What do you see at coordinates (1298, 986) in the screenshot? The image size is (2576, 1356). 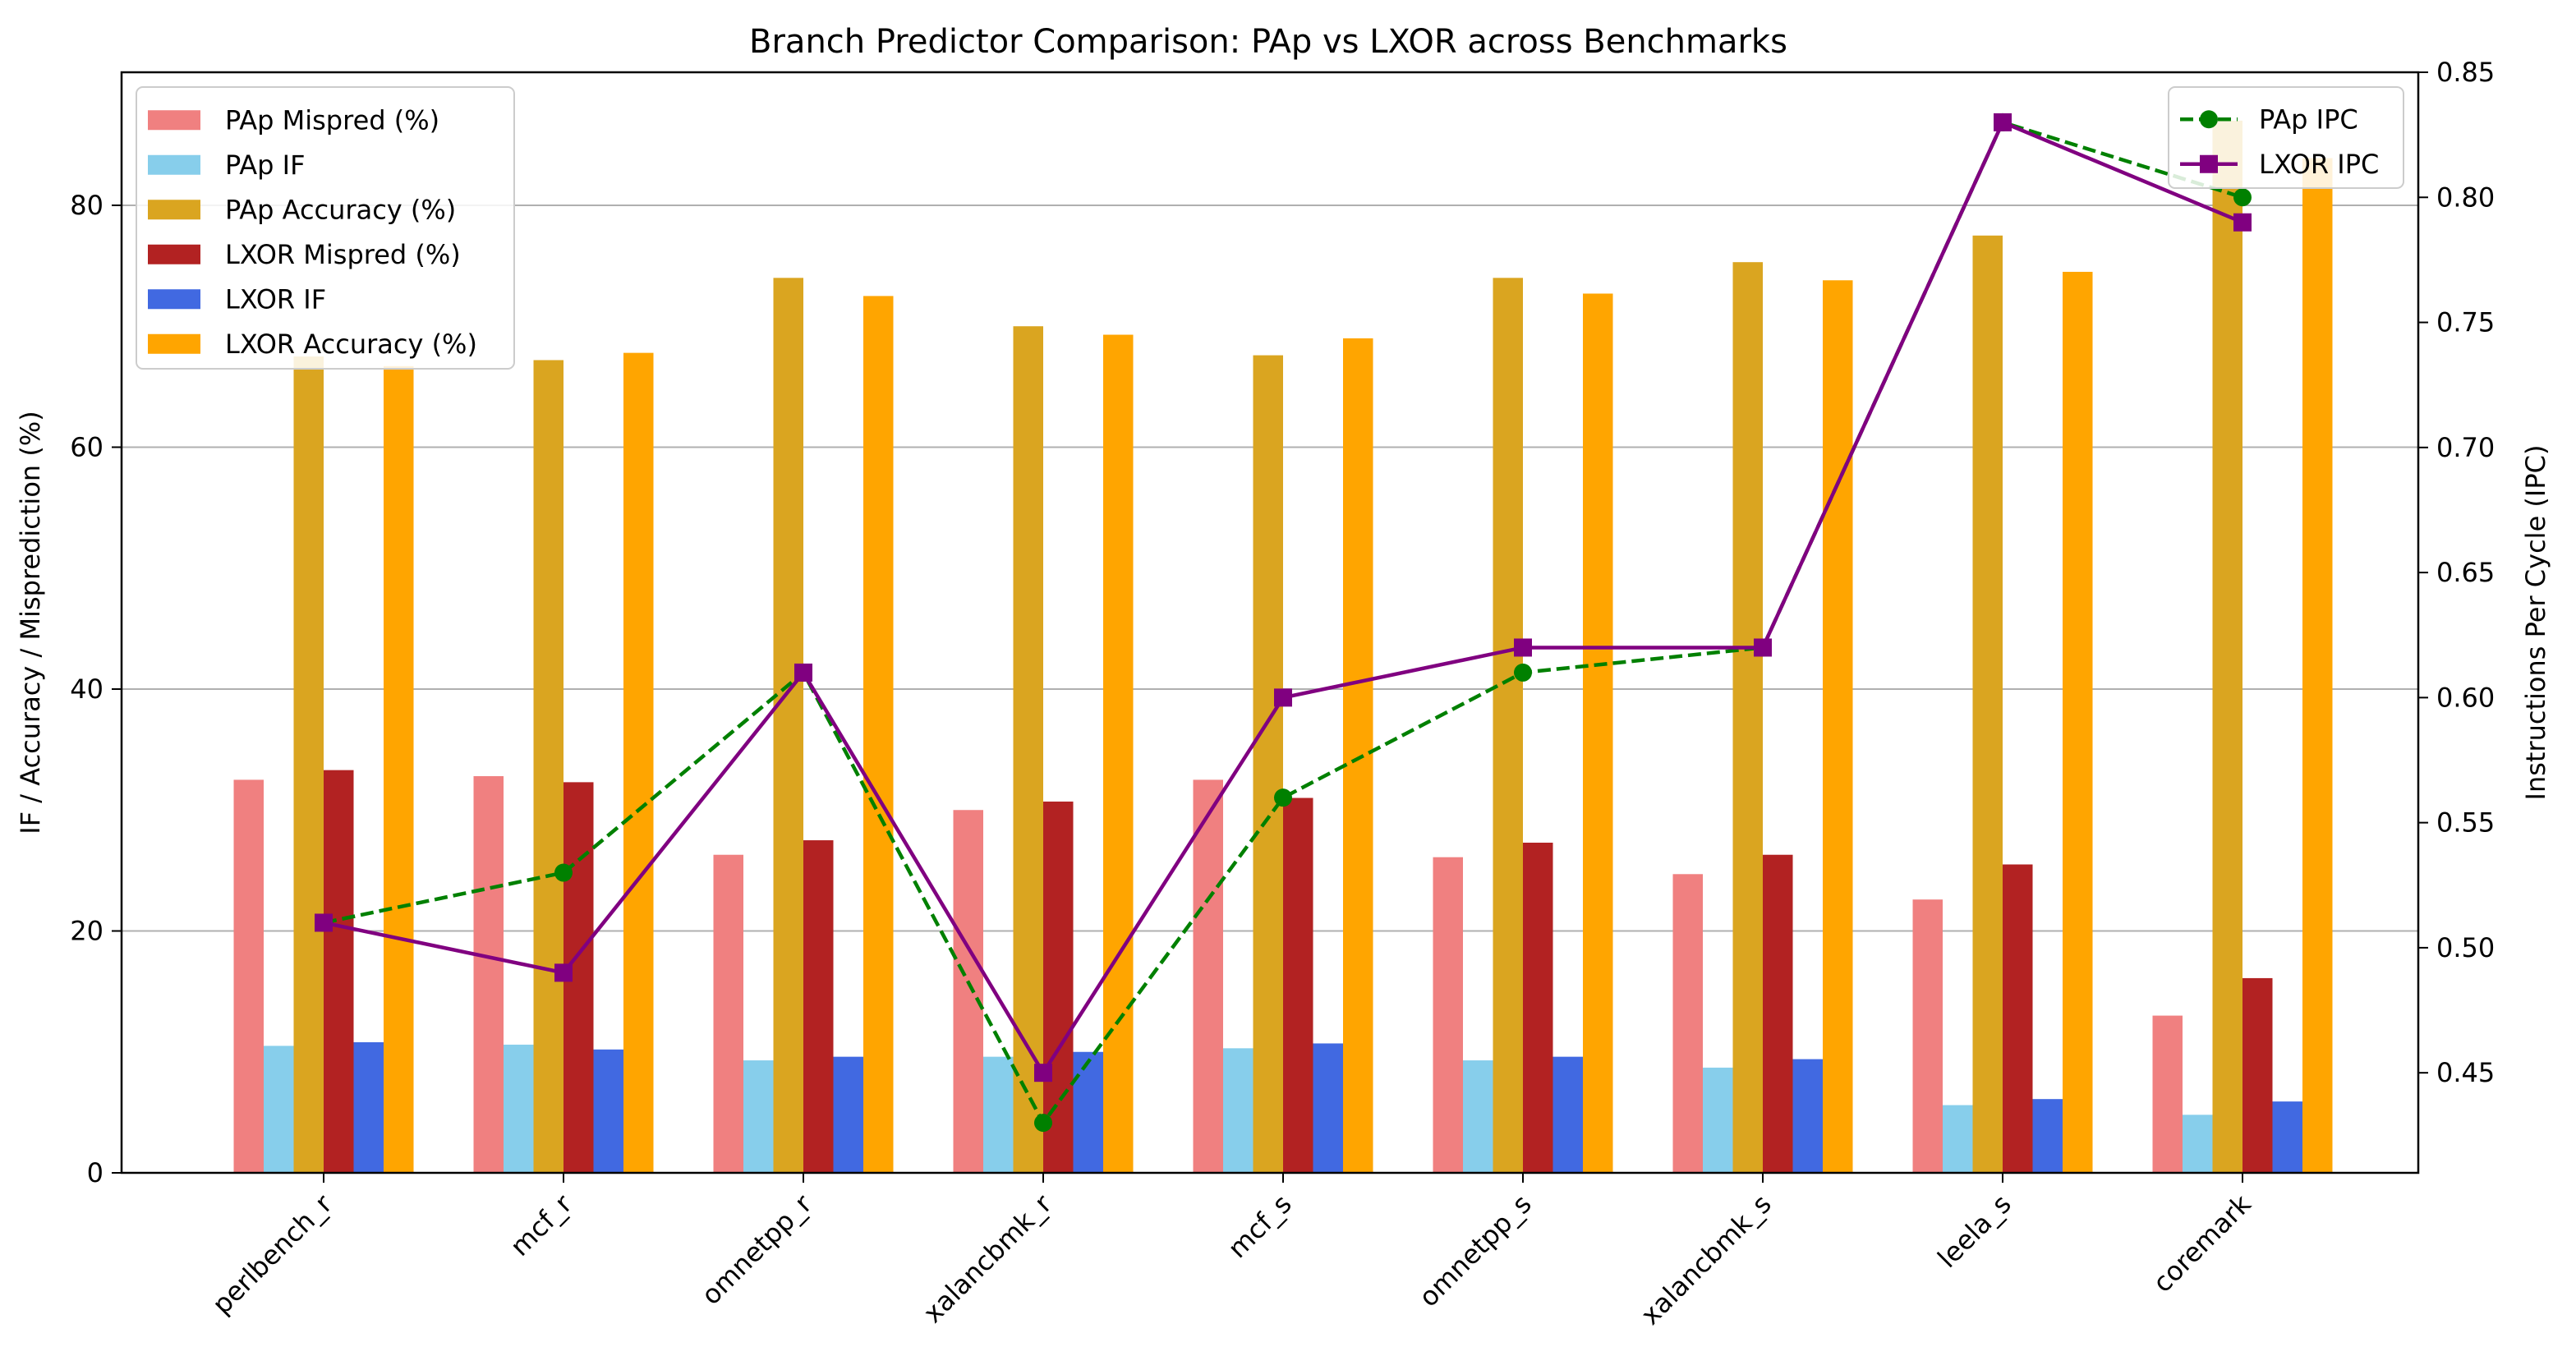 I see `bar-lxor-mispred-mcf_s` at bounding box center [1298, 986].